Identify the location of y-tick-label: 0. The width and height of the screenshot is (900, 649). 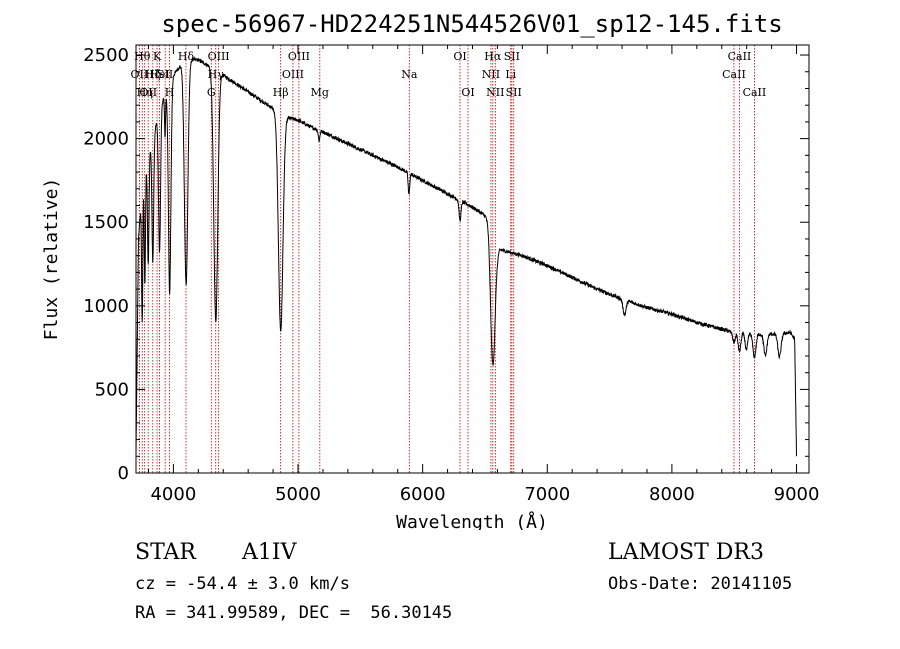
(123, 473).